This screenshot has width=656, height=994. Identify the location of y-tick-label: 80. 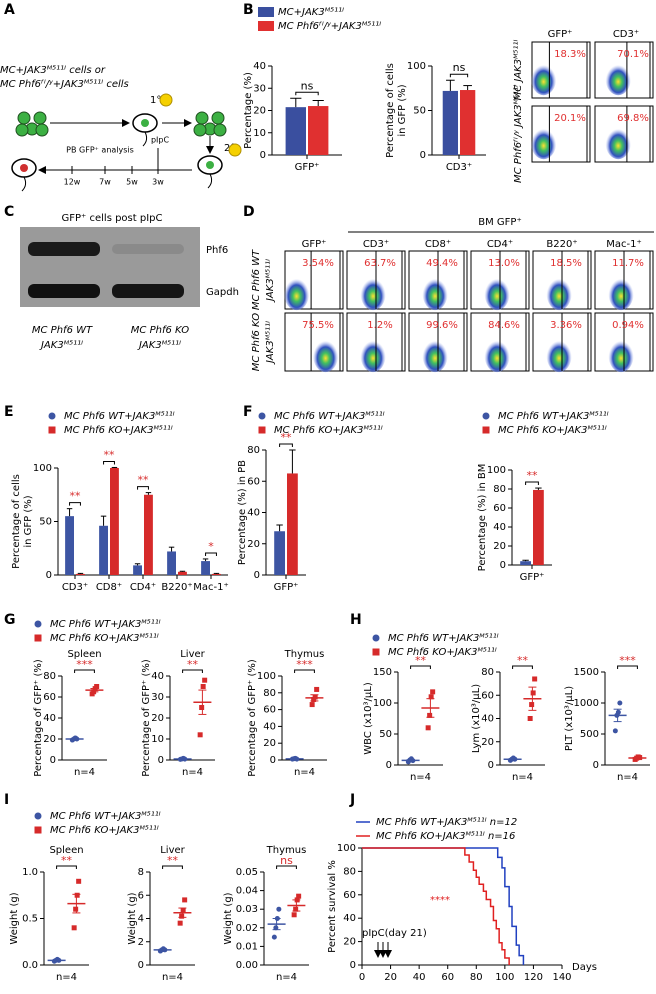
(253, 450).